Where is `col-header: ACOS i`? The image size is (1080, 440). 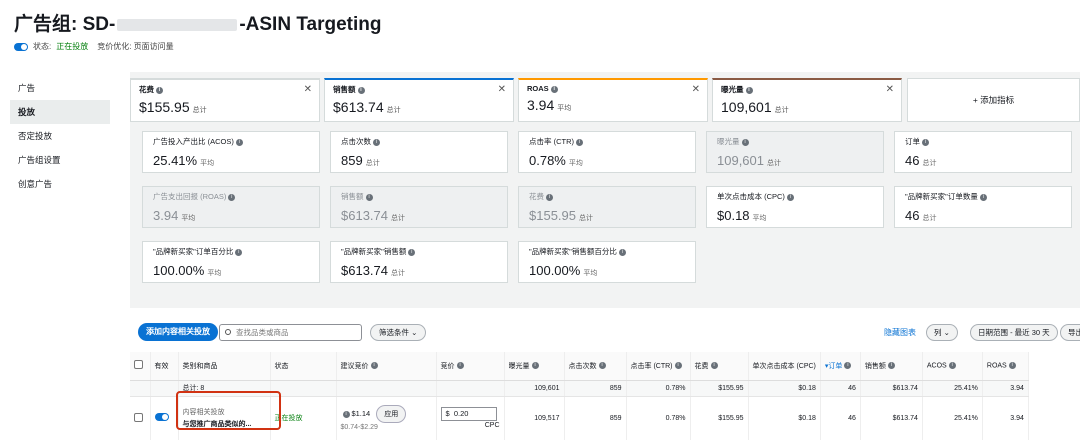
col-header: ACOS i is located at coordinates (952, 366).